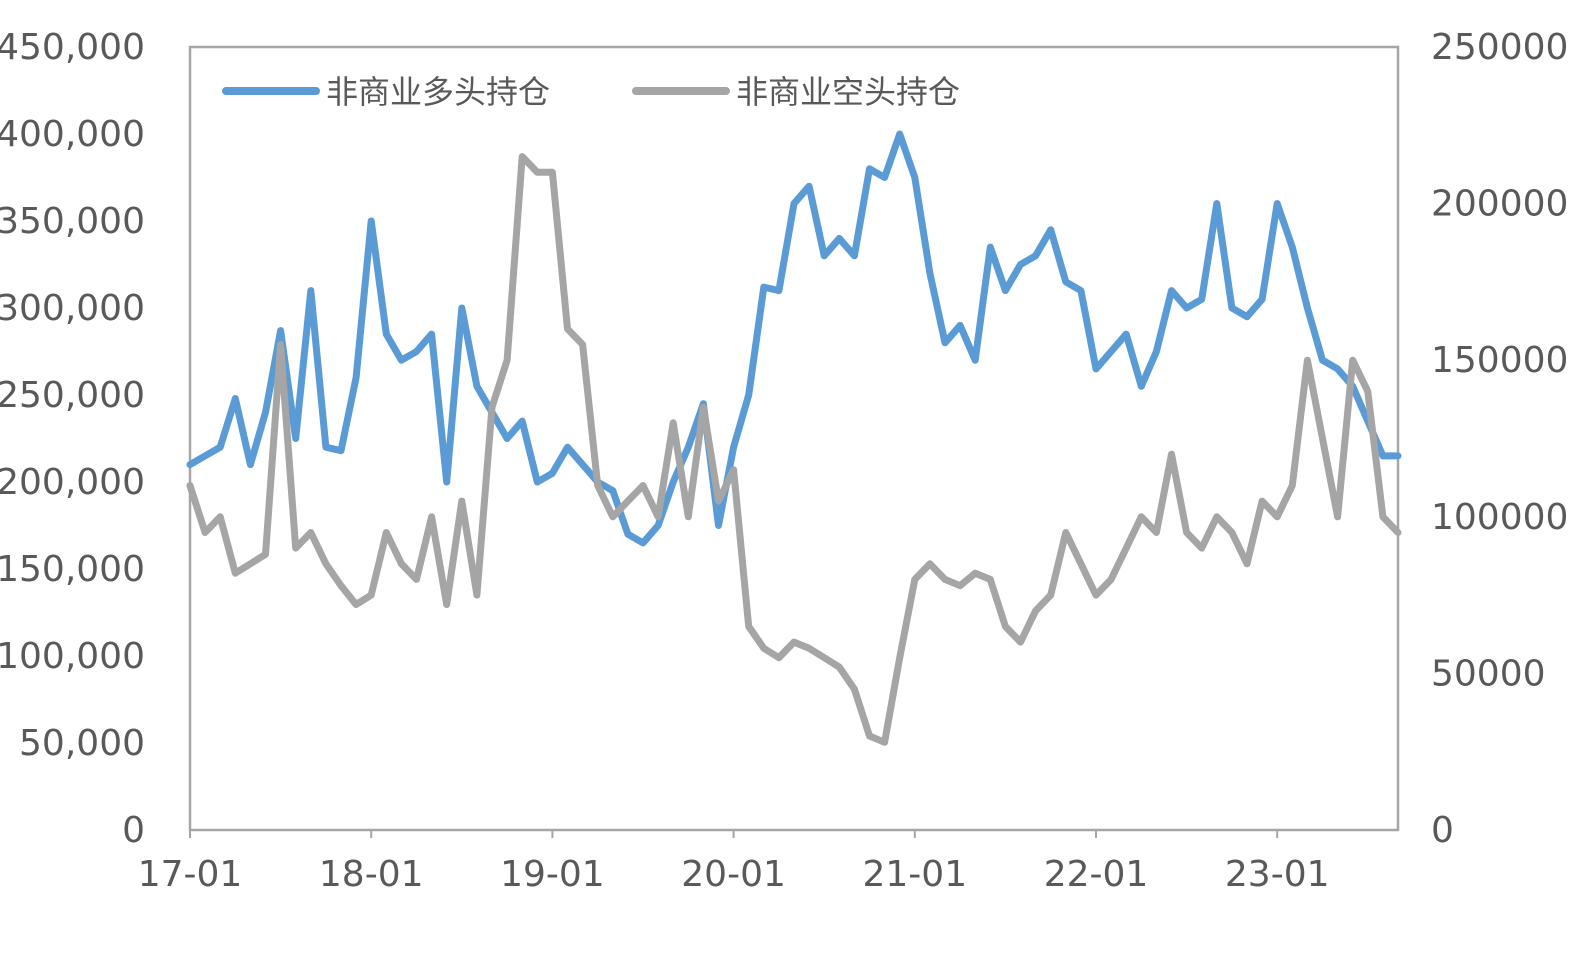  What do you see at coordinates (1096, 874) in the screenshot?
I see `x-tick-label: 22-01` at bounding box center [1096, 874].